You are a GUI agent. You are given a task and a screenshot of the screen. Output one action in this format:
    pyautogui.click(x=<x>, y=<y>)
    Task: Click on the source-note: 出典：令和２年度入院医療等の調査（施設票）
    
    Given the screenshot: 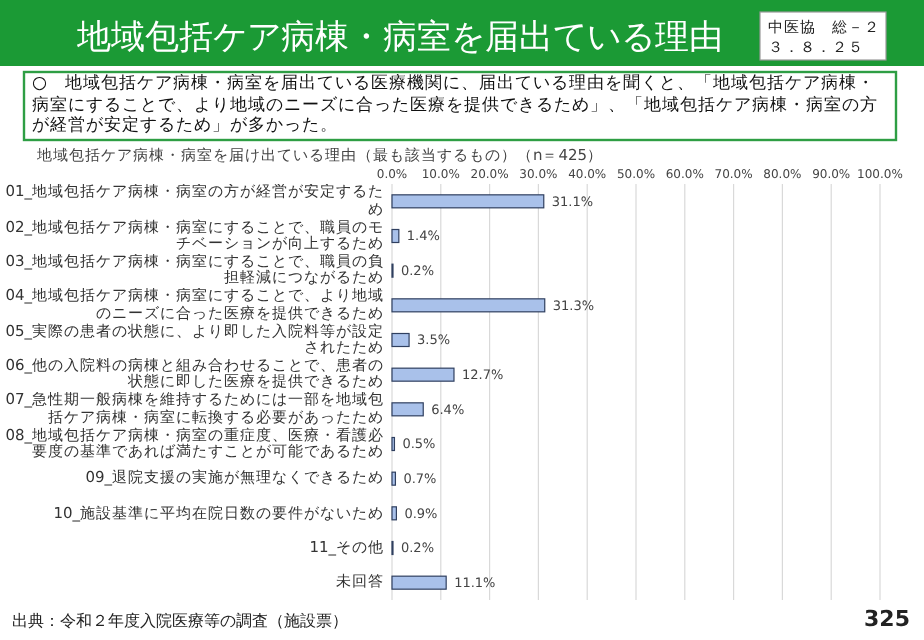 What is the action you would take?
    pyautogui.click(x=180, y=621)
    